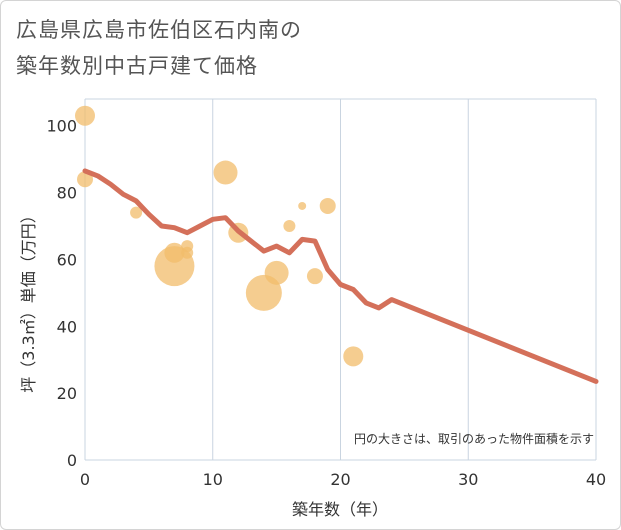 This screenshot has height=530, width=621. What do you see at coordinates (67, 259) in the screenshot?
I see `y-tick-label-3: 60` at bounding box center [67, 259].